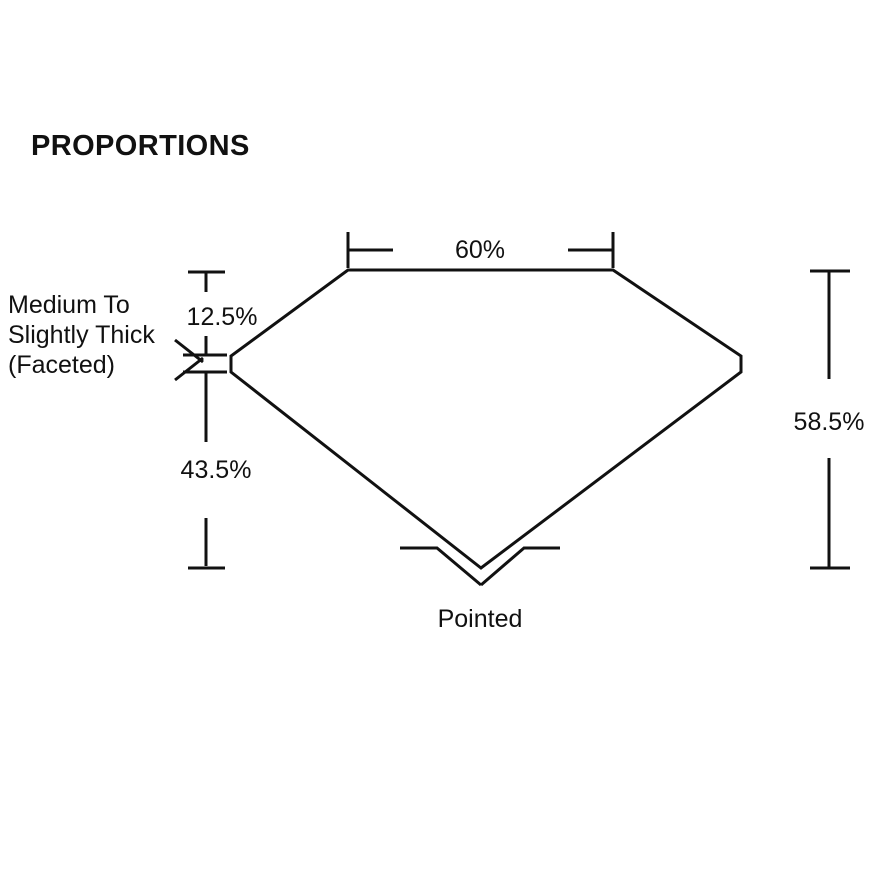  What do you see at coordinates (61, 365) in the screenshot?
I see `girdle-description-line-3: (Faceted)` at bounding box center [61, 365].